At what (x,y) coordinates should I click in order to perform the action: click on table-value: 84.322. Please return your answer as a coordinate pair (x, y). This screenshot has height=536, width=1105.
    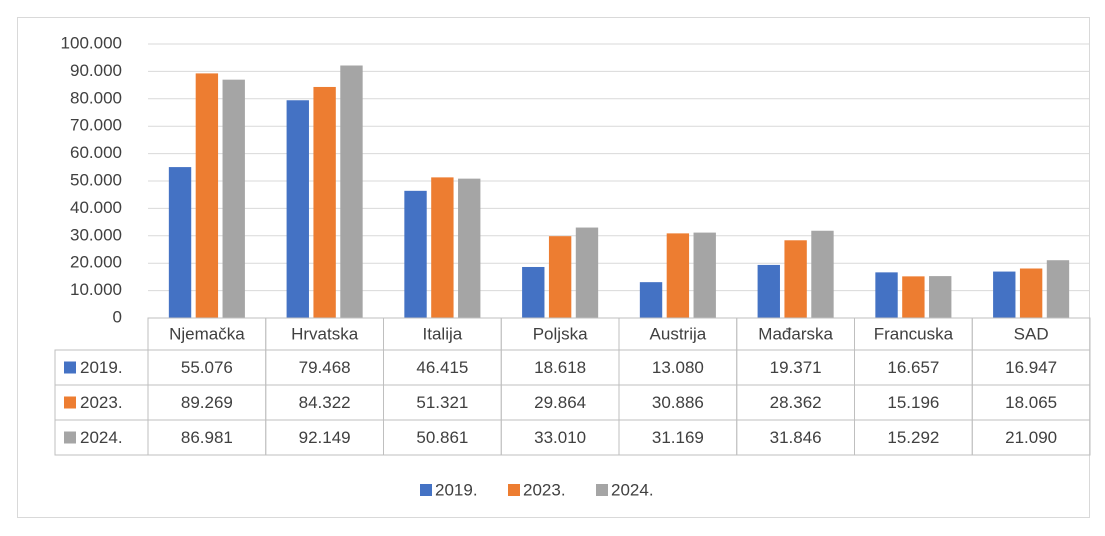
    Looking at the image, I should click on (325, 402).